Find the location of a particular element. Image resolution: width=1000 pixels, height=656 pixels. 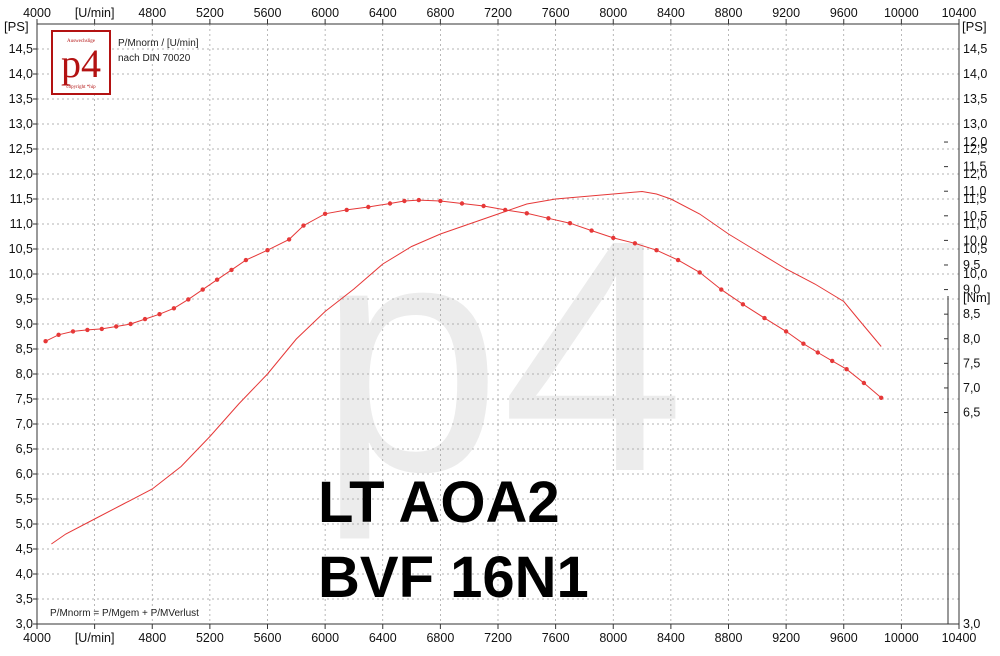

y-tick-label-left: 6,0 is located at coordinates (24, 474).